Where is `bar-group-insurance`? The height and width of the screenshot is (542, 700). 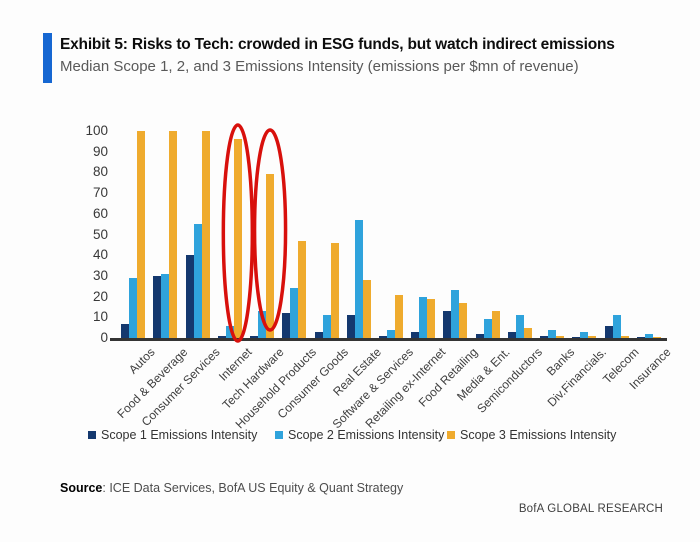
bar-group-insurance is located at coordinates (649, 234).